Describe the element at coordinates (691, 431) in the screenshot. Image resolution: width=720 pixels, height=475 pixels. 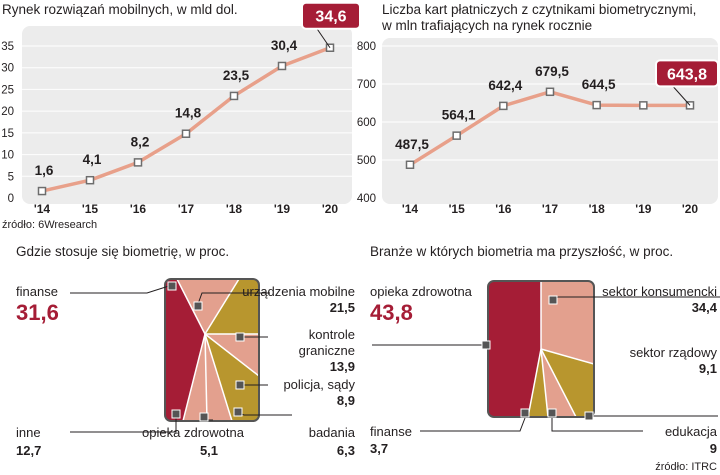
I see `pie2-label-edukacja: edukacja` at that location.